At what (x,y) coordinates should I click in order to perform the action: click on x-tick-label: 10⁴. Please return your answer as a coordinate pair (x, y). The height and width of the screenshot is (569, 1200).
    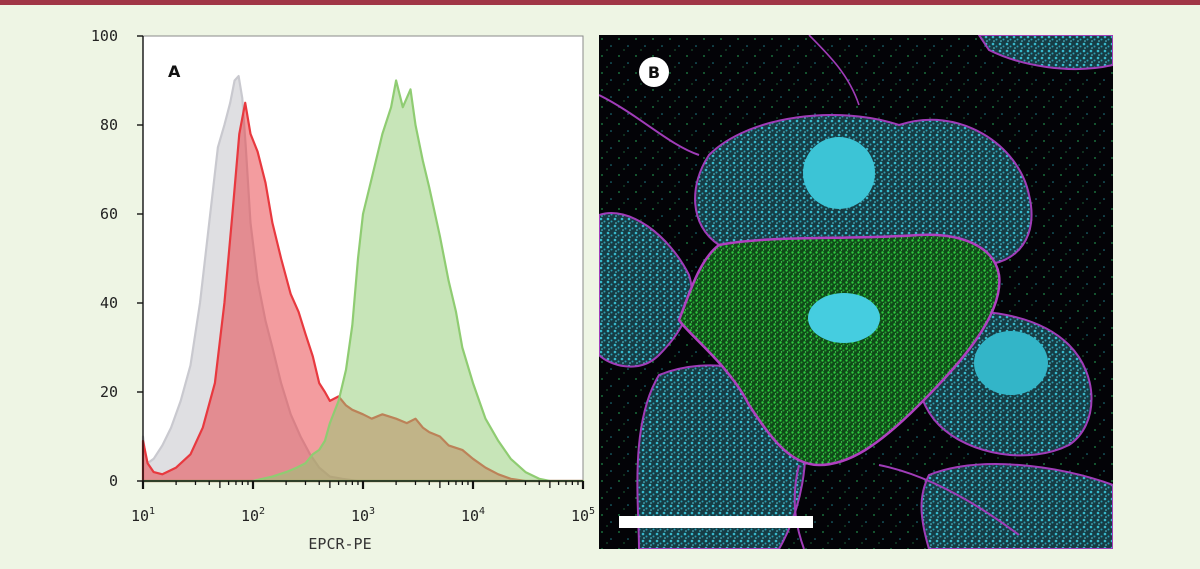
    Looking at the image, I should click on (473, 515).